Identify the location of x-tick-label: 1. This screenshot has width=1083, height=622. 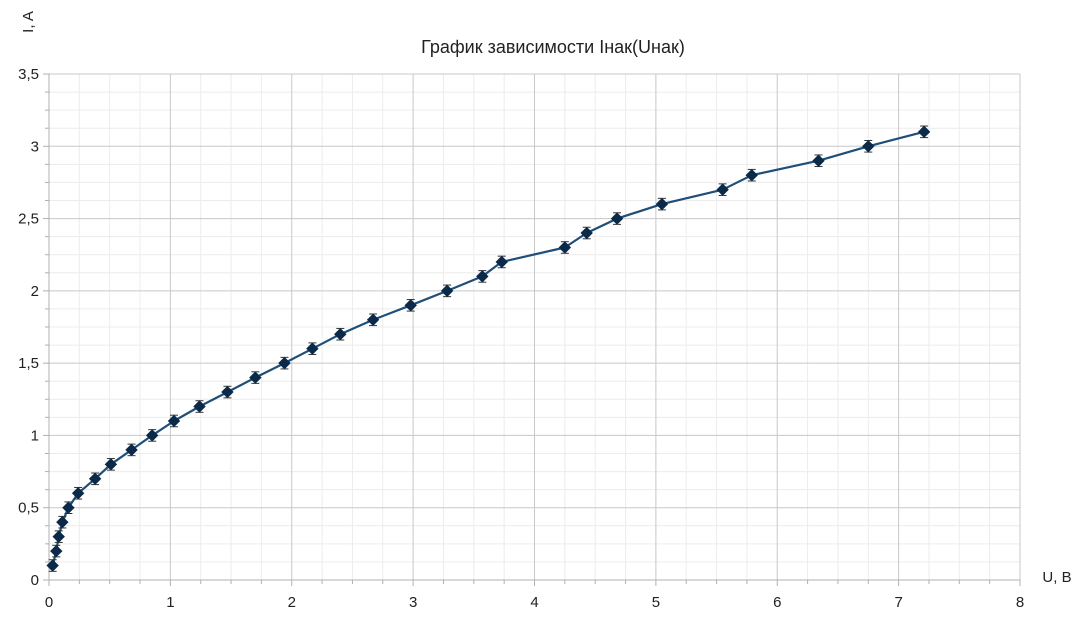
(170, 602).